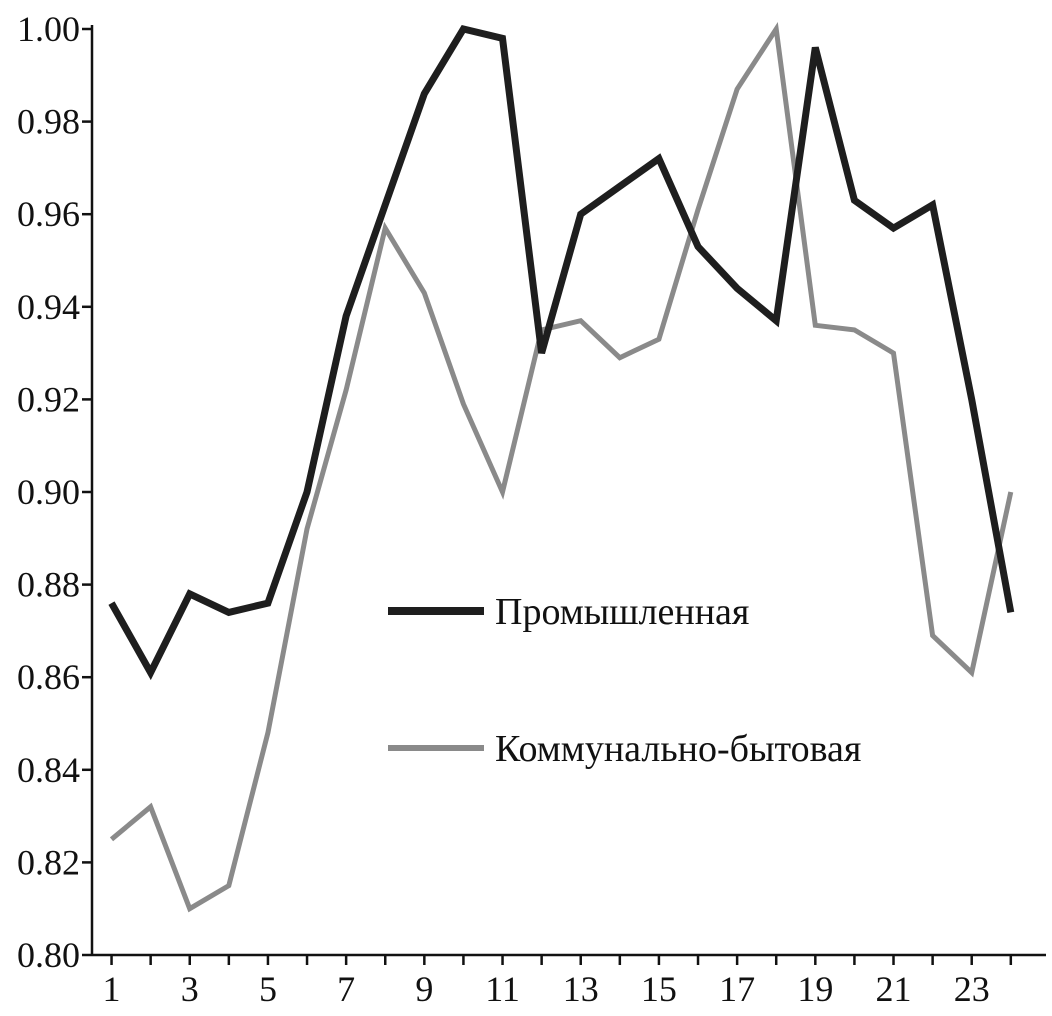 This screenshot has height=1016, width=1052. What do you see at coordinates (581, 989) in the screenshot?
I see `x-tick-label: 13` at bounding box center [581, 989].